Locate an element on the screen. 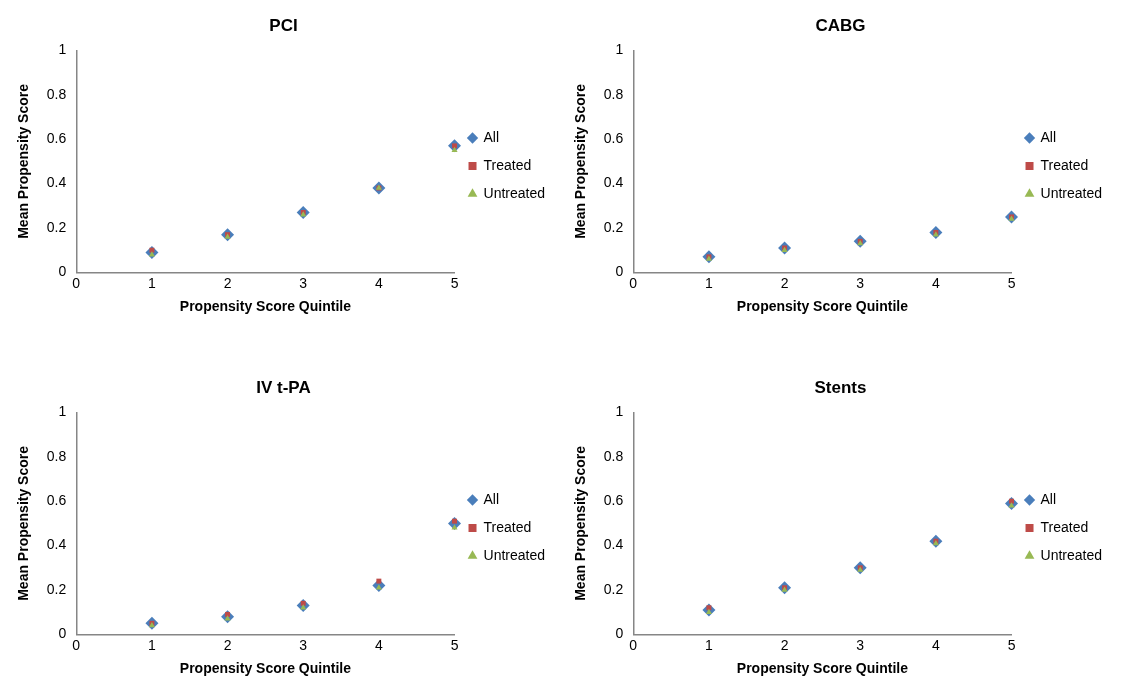  chart-title: PCI is located at coordinates (283, 25).